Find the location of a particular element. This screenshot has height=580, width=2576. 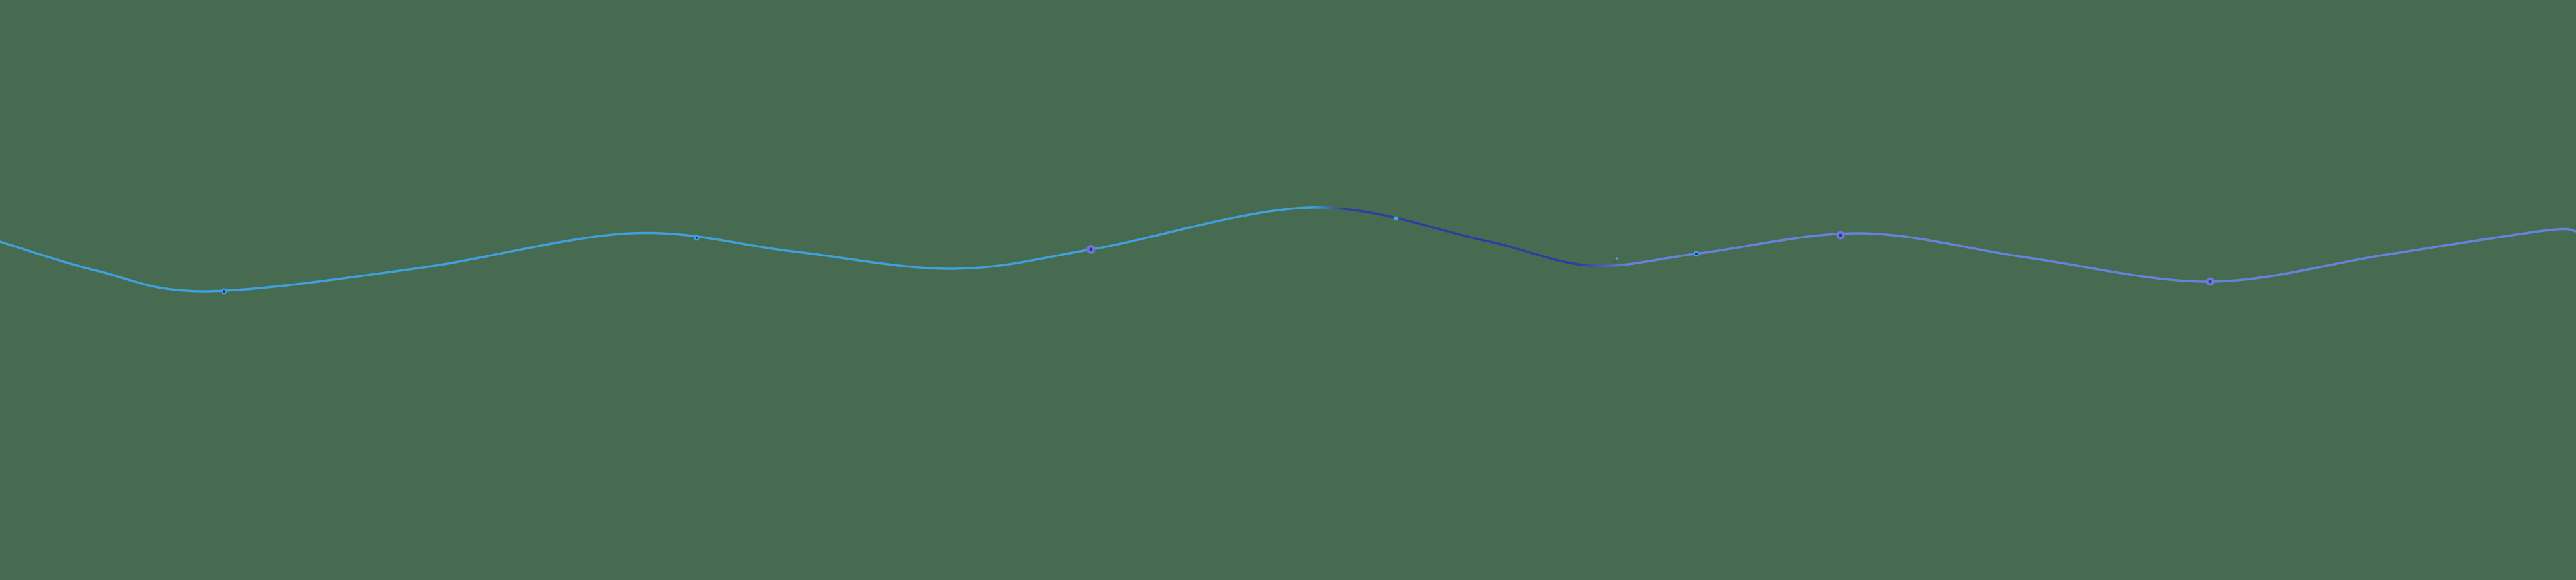

stray-specks is located at coordinates (1615, 260).